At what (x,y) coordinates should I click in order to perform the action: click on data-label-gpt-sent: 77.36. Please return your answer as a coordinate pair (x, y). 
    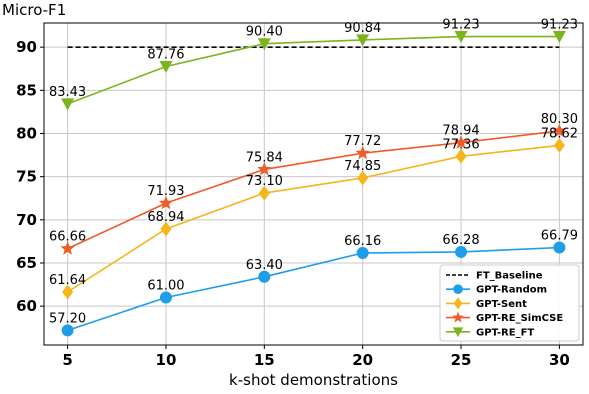
    Looking at the image, I should click on (460, 144).